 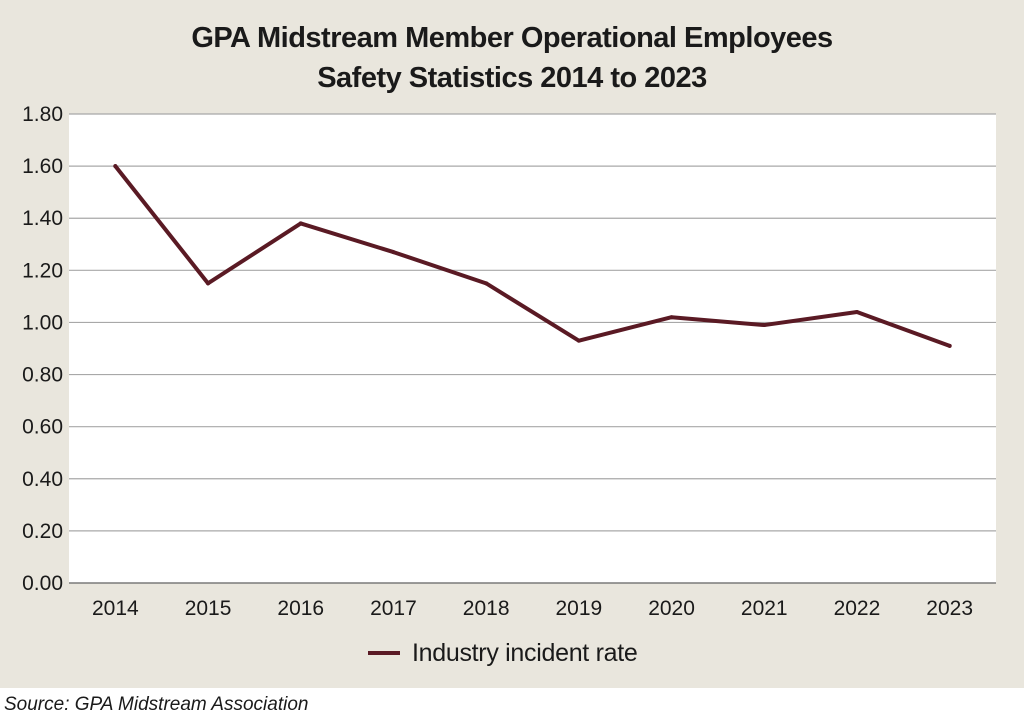 What do you see at coordinates (384, 653) in the screenshot?
I see `legend-swatch` at bounding box center [384, 653].